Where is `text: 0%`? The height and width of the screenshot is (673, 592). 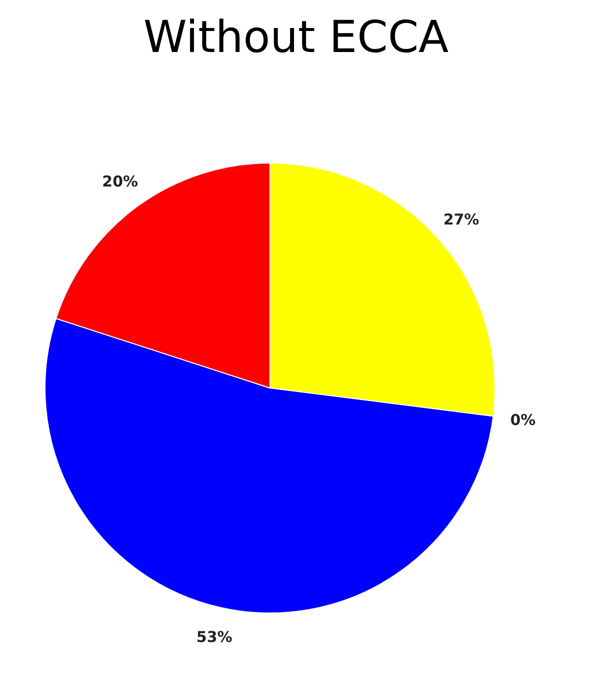 text: 0% is located at coordinates (523, 419).